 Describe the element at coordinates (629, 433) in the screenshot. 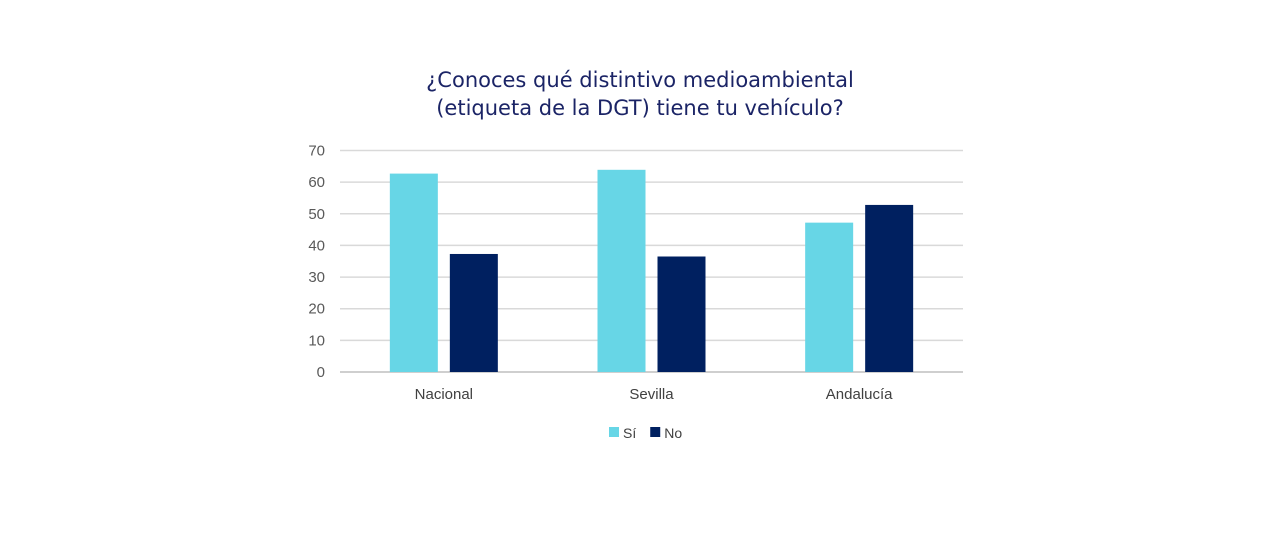

I see `legend-label: Sí` at that location.